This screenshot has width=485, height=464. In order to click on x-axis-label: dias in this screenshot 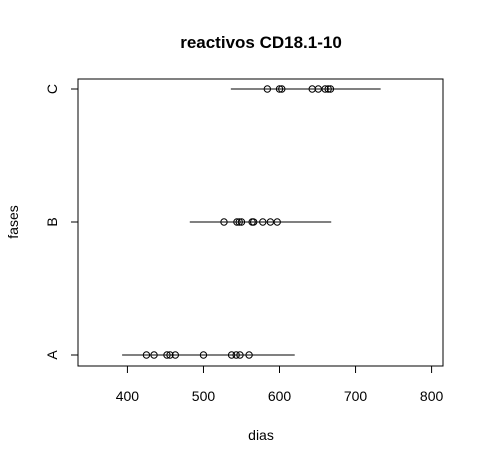, I will do `click(261, 435)`.